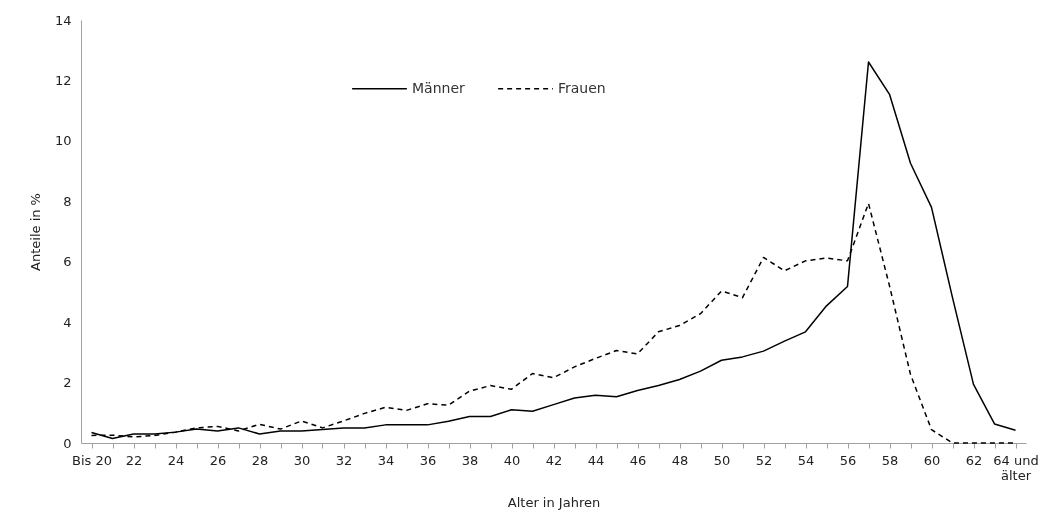 Image resolution: width=1045 pixels, height=517 pixels. I want to click on x-tick-label: 46, so click(638, 460).